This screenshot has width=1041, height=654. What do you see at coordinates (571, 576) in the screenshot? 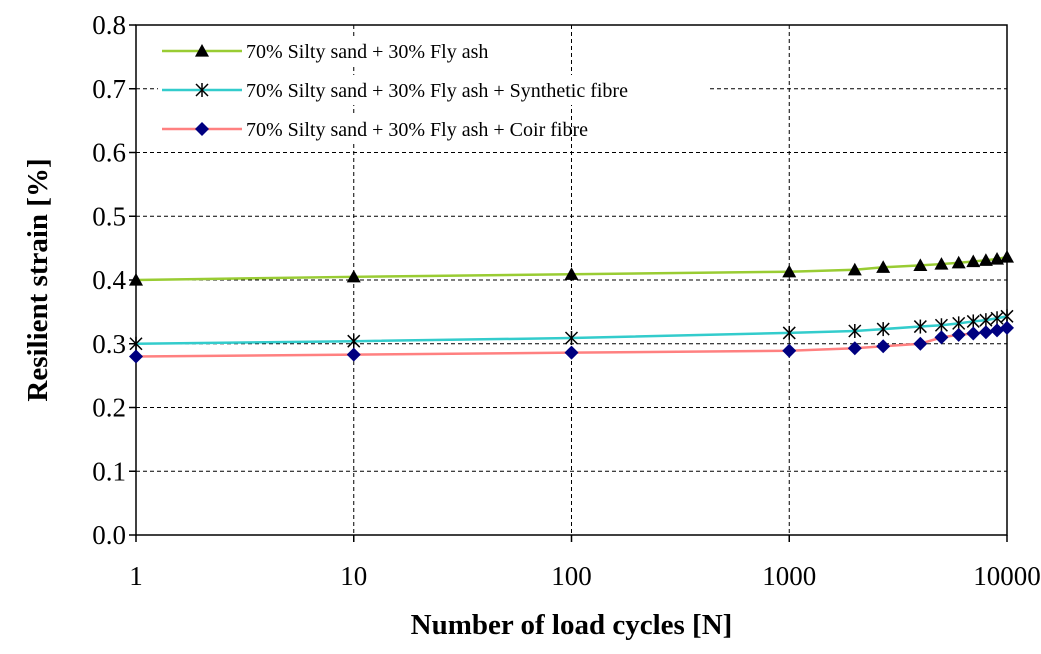
I see `x-tick-label: 100` at bounding box center [571, 576].